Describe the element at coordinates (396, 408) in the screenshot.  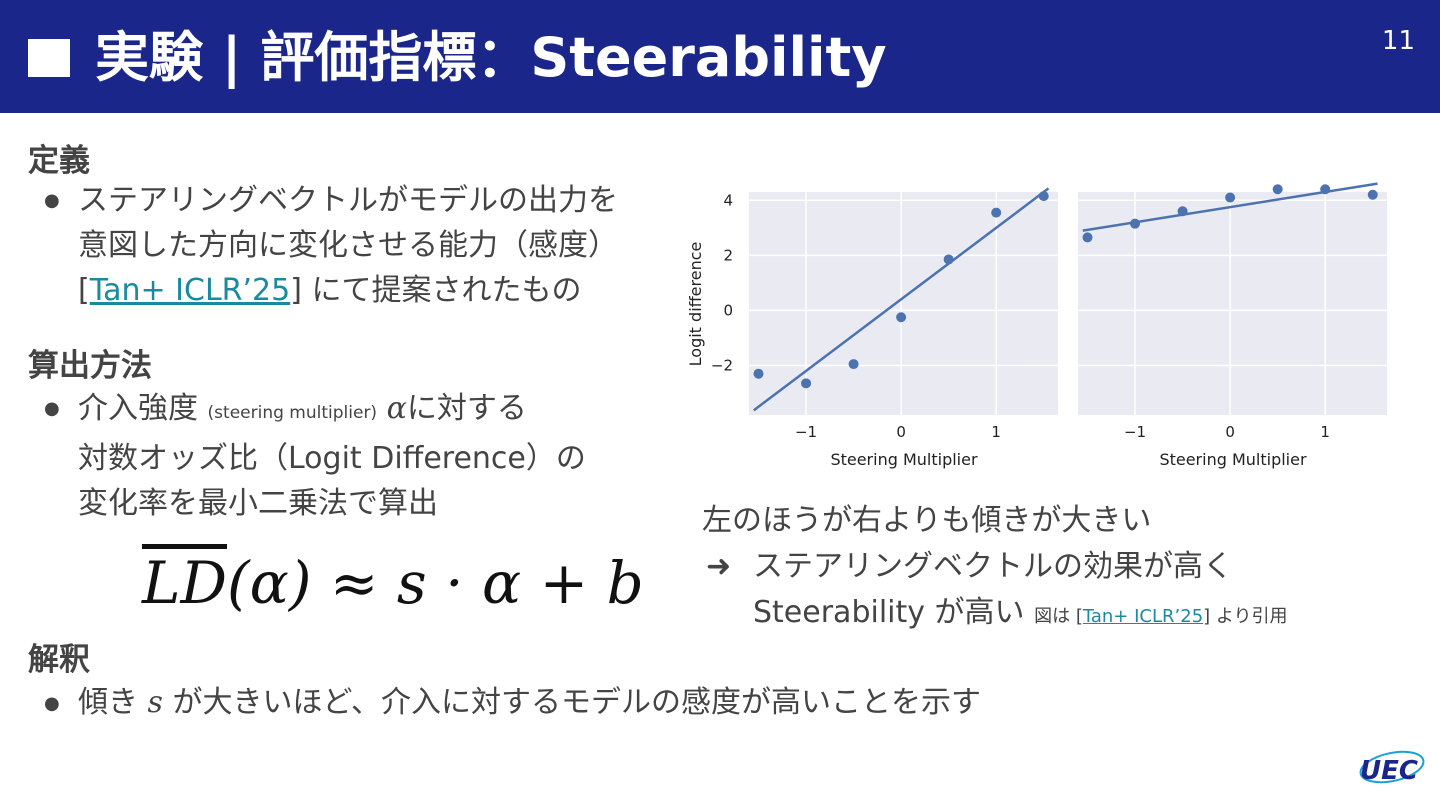
I see `alpha-symbol: α` at that location.